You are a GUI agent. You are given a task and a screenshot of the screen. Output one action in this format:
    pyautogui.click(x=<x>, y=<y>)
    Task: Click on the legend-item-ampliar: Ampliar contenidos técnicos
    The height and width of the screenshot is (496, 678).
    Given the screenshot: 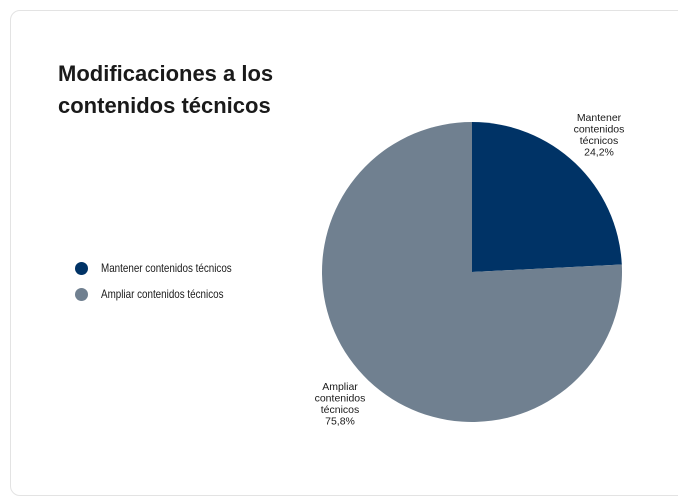 What is the action you would take?
    pyautogui.click(x=167, y=294)
    